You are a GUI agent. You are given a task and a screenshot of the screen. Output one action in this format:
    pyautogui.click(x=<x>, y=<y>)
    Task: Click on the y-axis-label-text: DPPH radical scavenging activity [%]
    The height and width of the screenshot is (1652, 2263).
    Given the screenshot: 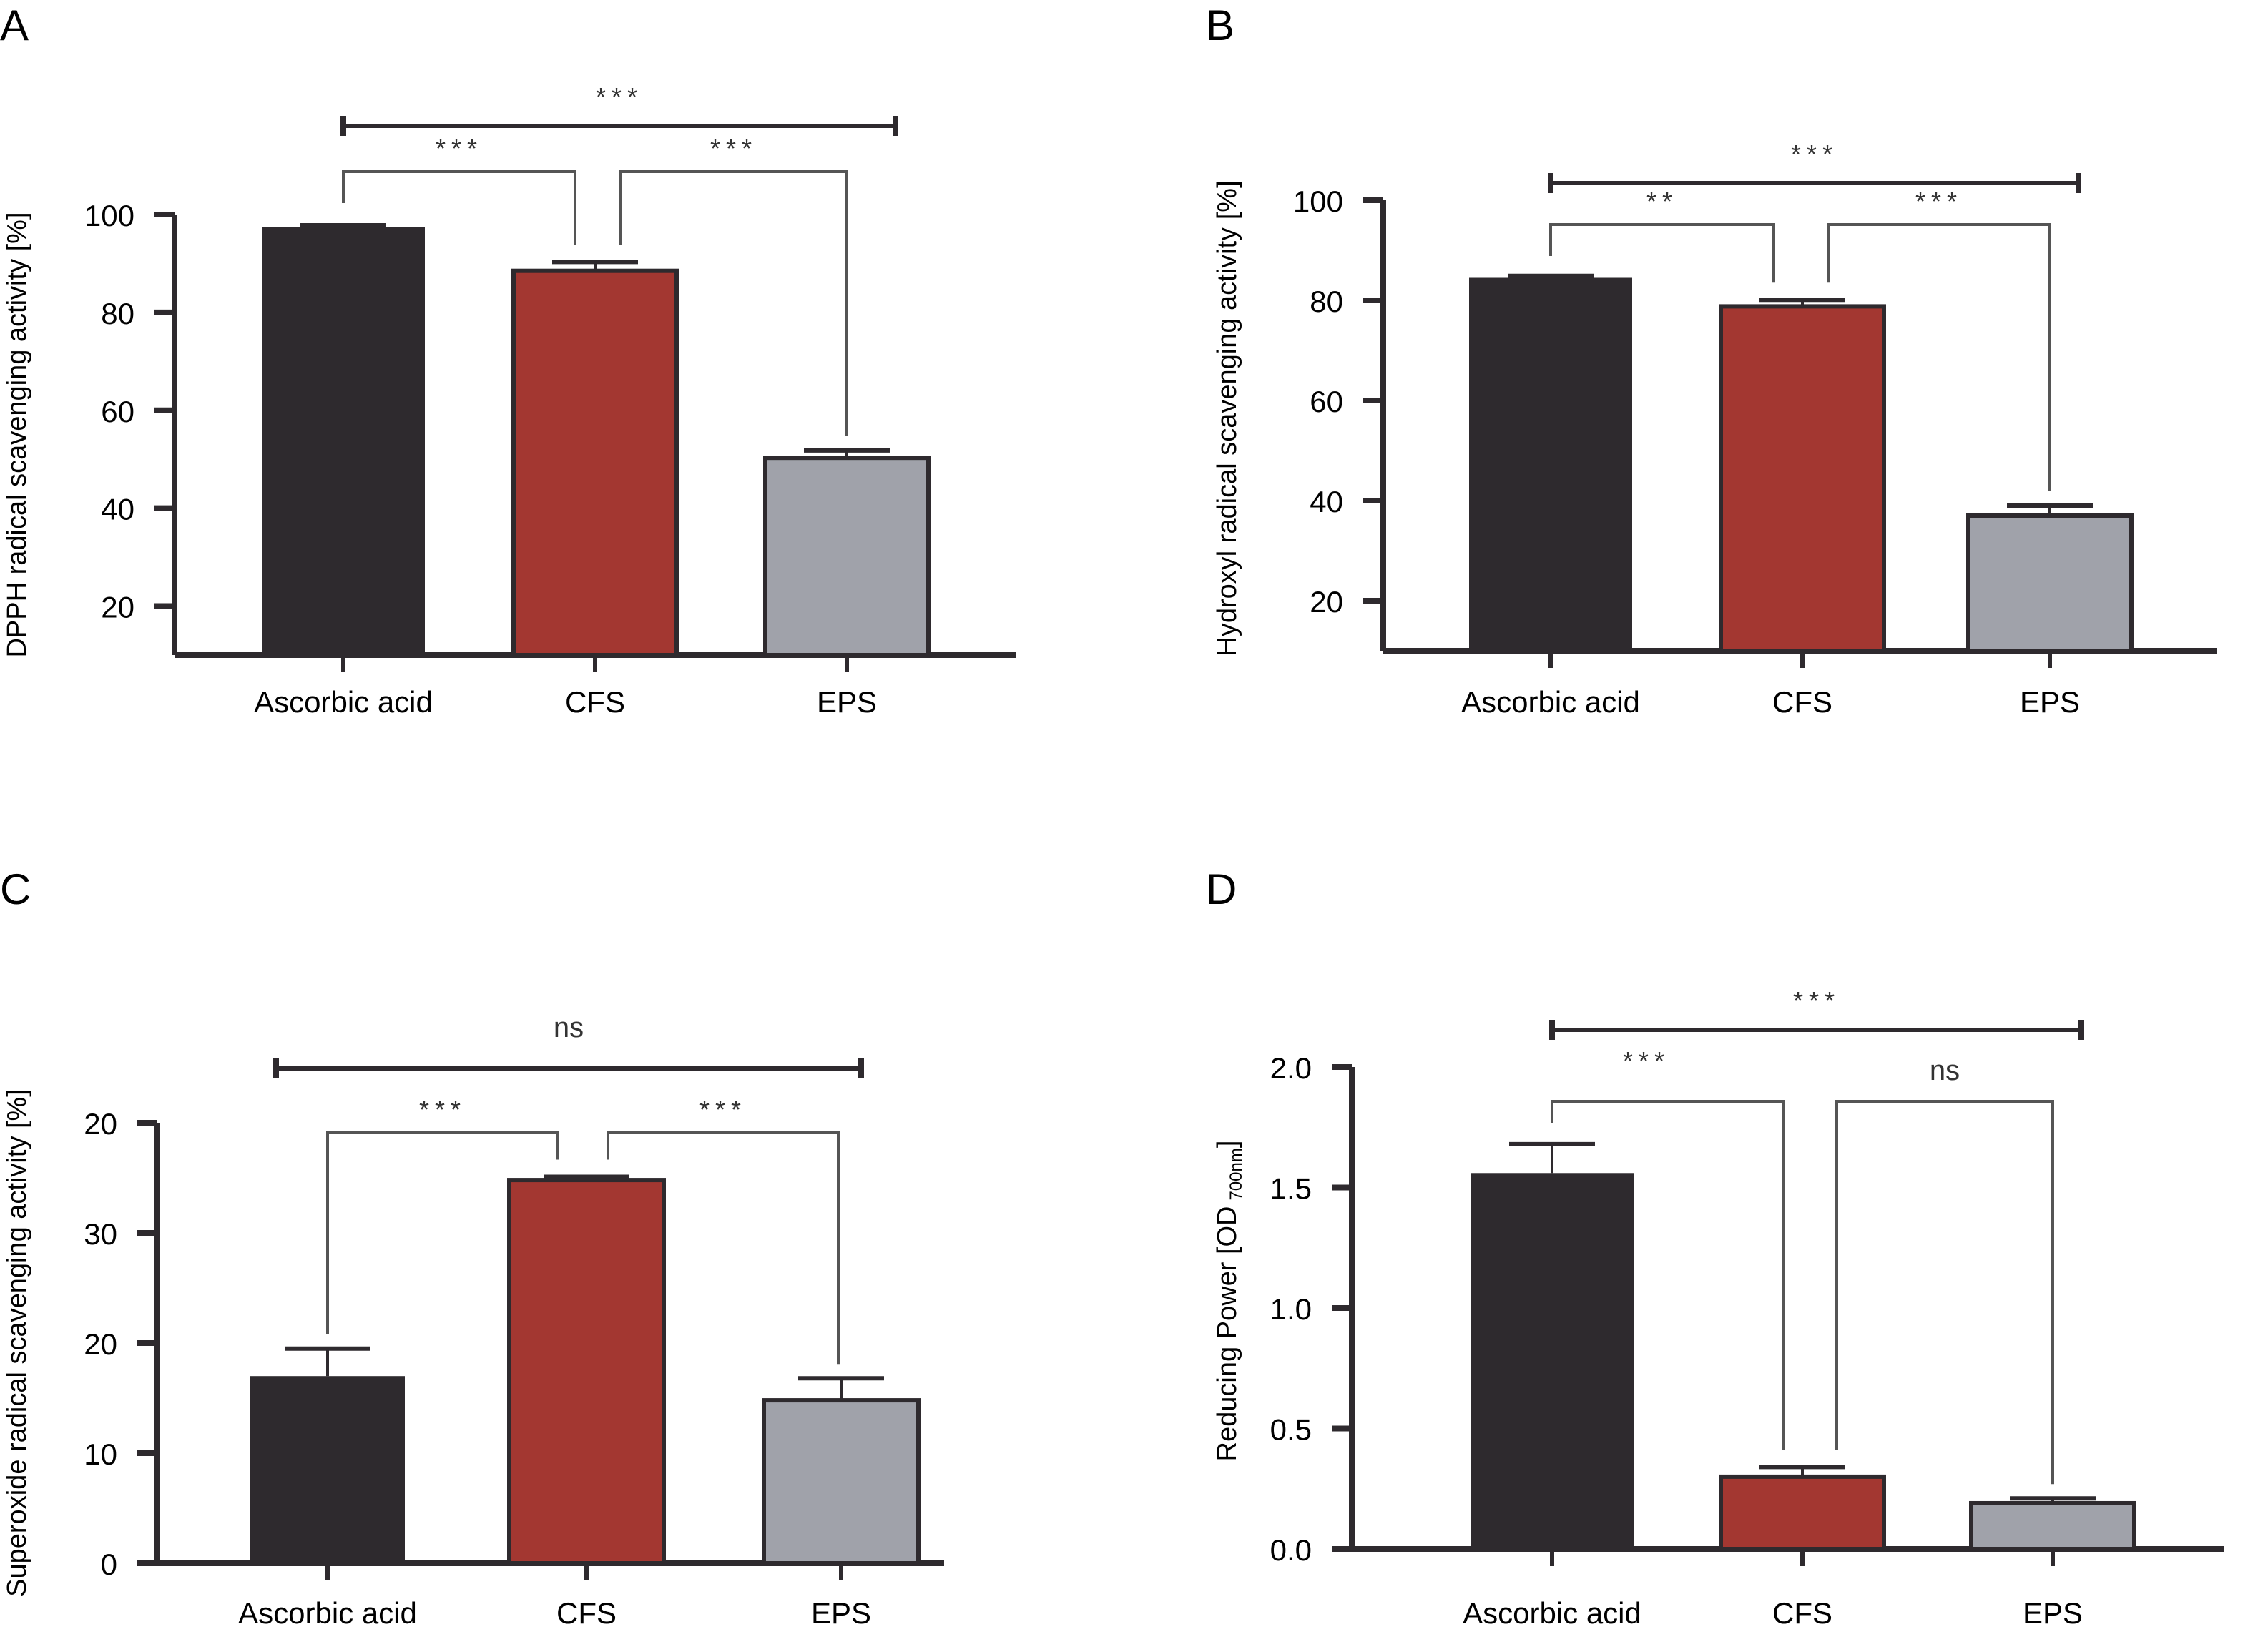 What is the action you would take?
    pyautogui.click(x=17, y=435)
    